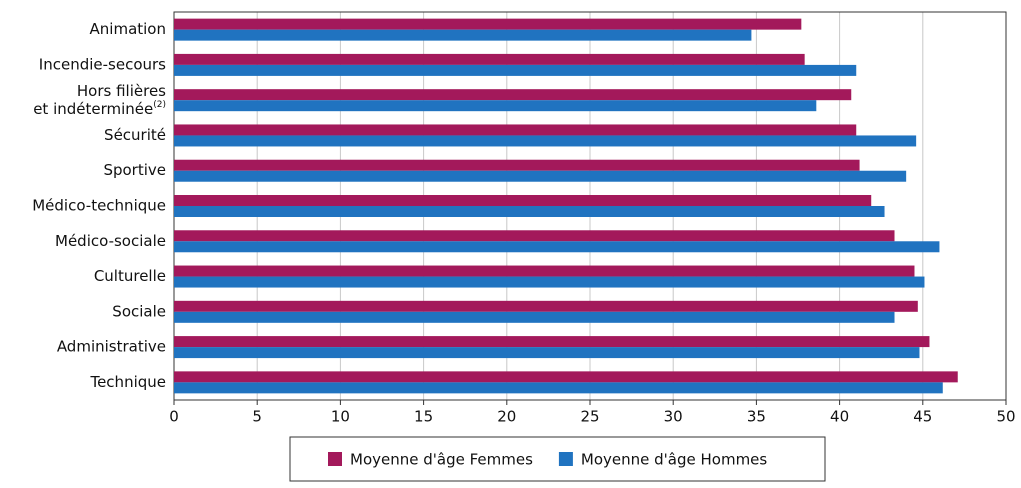 The height and width of the screenshot is (488, 1021). I want to click on y-tick-label: Sociale, so click(139, 311).